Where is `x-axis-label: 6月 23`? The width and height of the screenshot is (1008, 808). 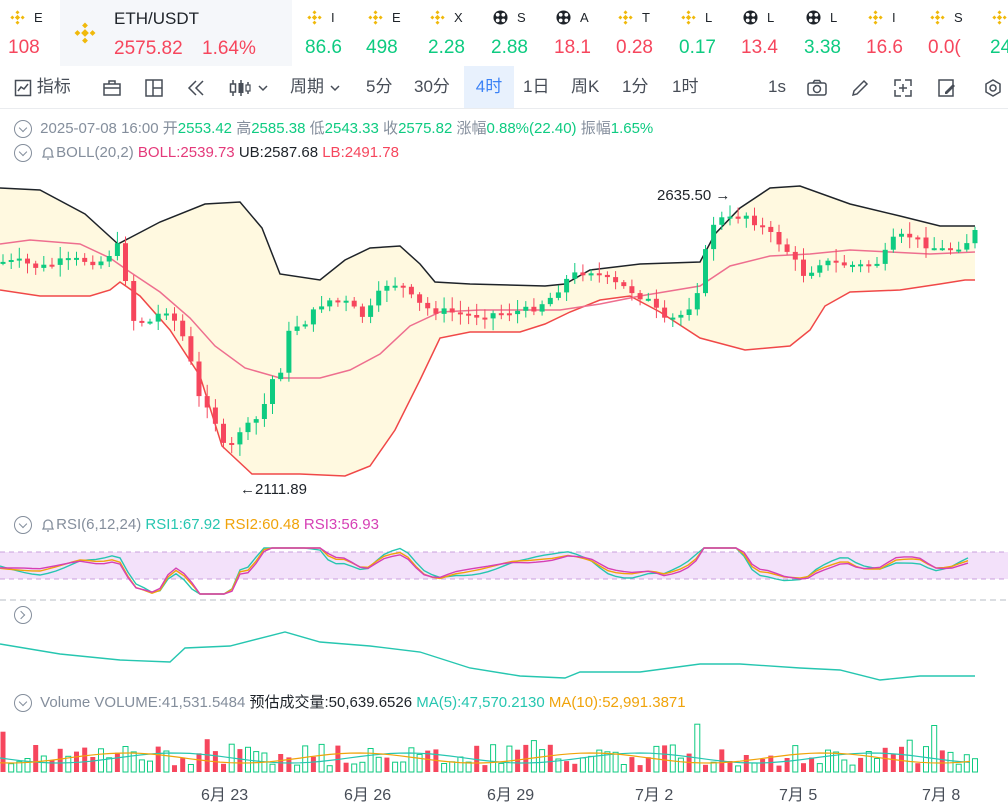
x-axis-label: 6月 23 is located at coordinates (225, 795).